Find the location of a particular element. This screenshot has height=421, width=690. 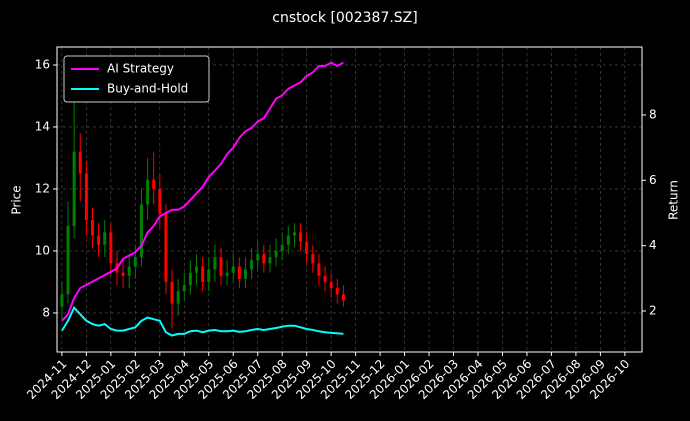

series-line is located at coordinates (202, 321).